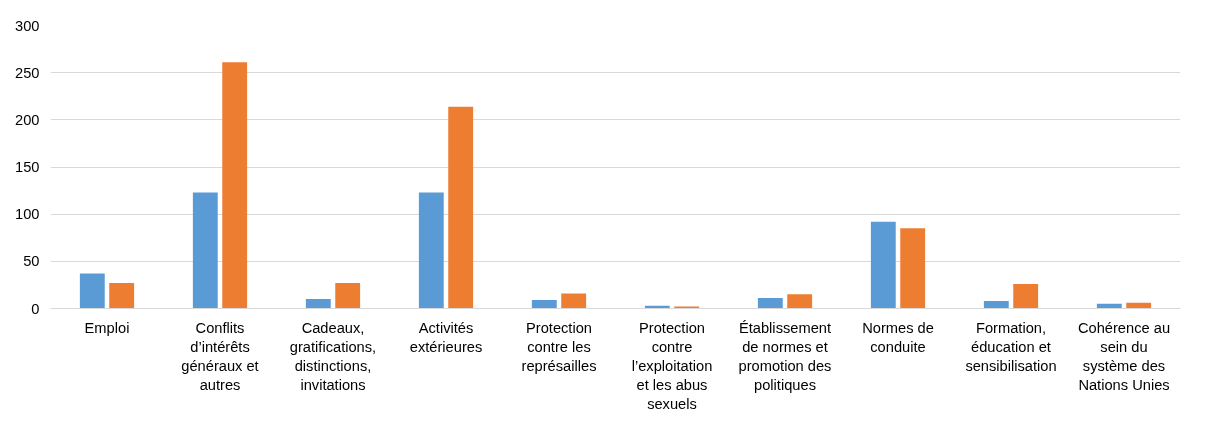  What do you see at coordinates (559, 346) in the screenshot?
I see `x-tick-label: Protection contre les représailles` at bounding box center [559, 346].